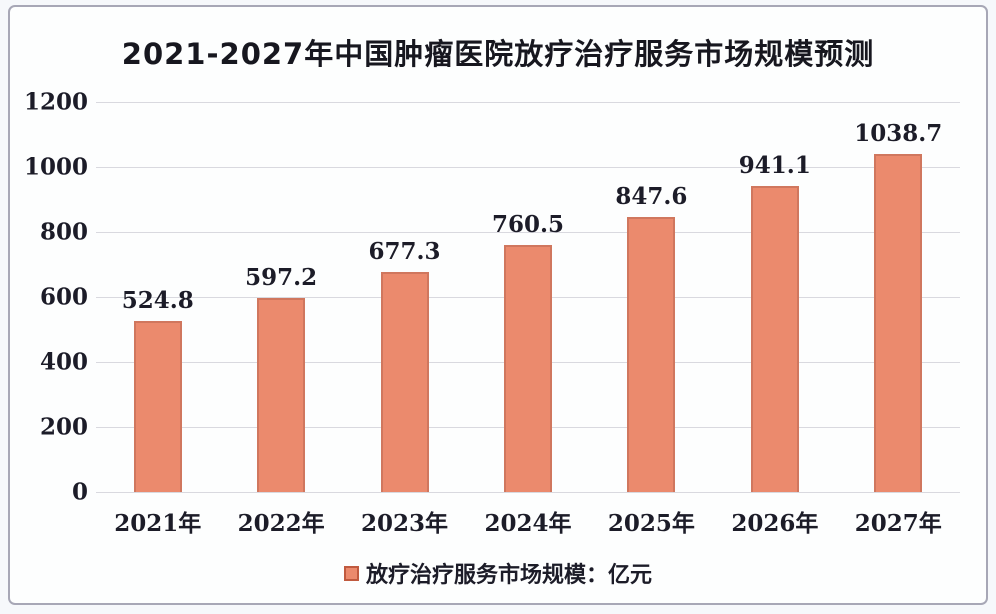  I want to click on bar-group: 760.5, so click(527, 297).